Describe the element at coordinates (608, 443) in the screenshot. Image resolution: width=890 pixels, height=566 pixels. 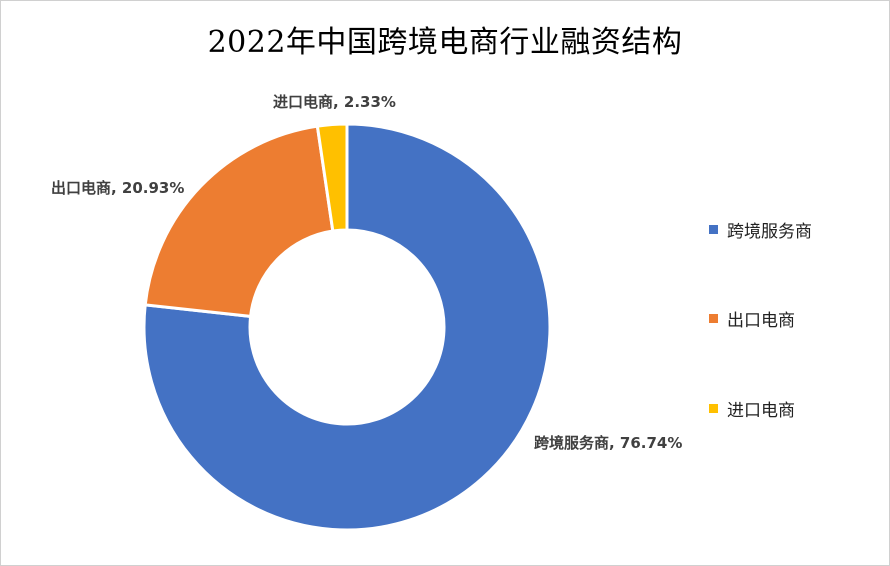
I see `data-label-0: 跨境服务商, 76.74%` at that location.